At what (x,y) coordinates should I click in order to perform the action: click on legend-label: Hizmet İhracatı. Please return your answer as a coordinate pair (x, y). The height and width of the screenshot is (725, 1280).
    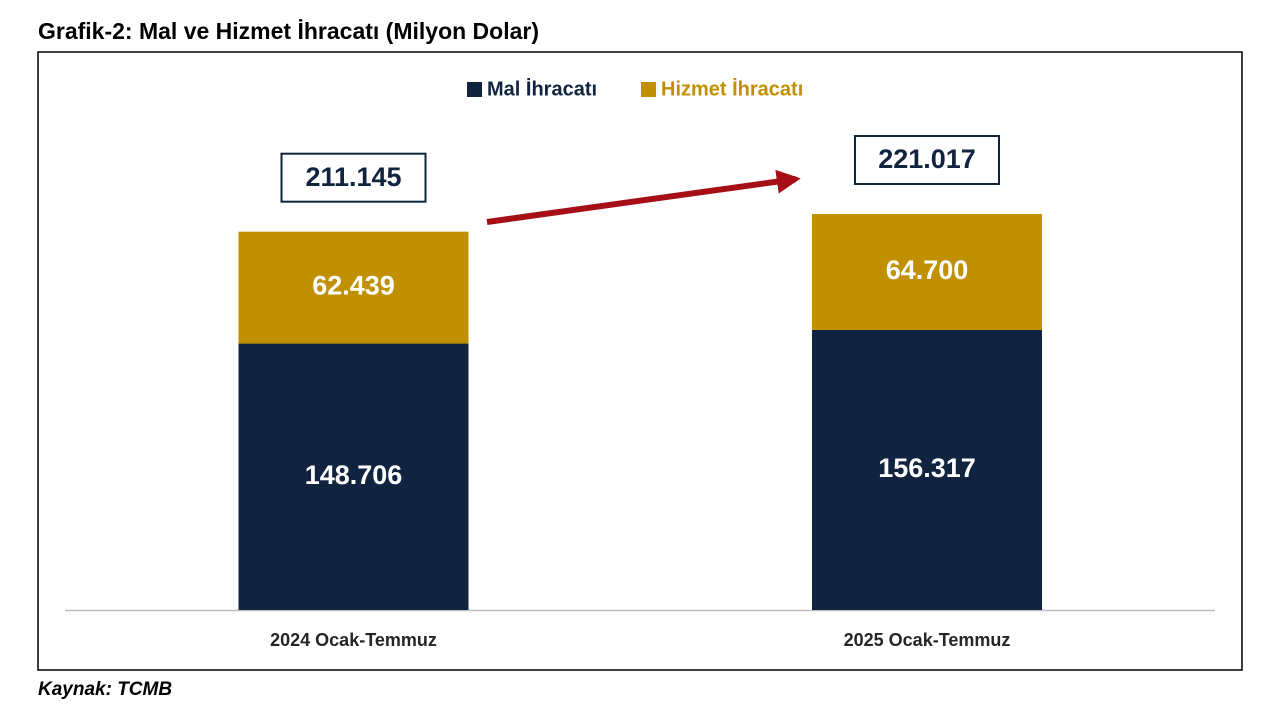
    Looking at the image, I should click on (732, 88).